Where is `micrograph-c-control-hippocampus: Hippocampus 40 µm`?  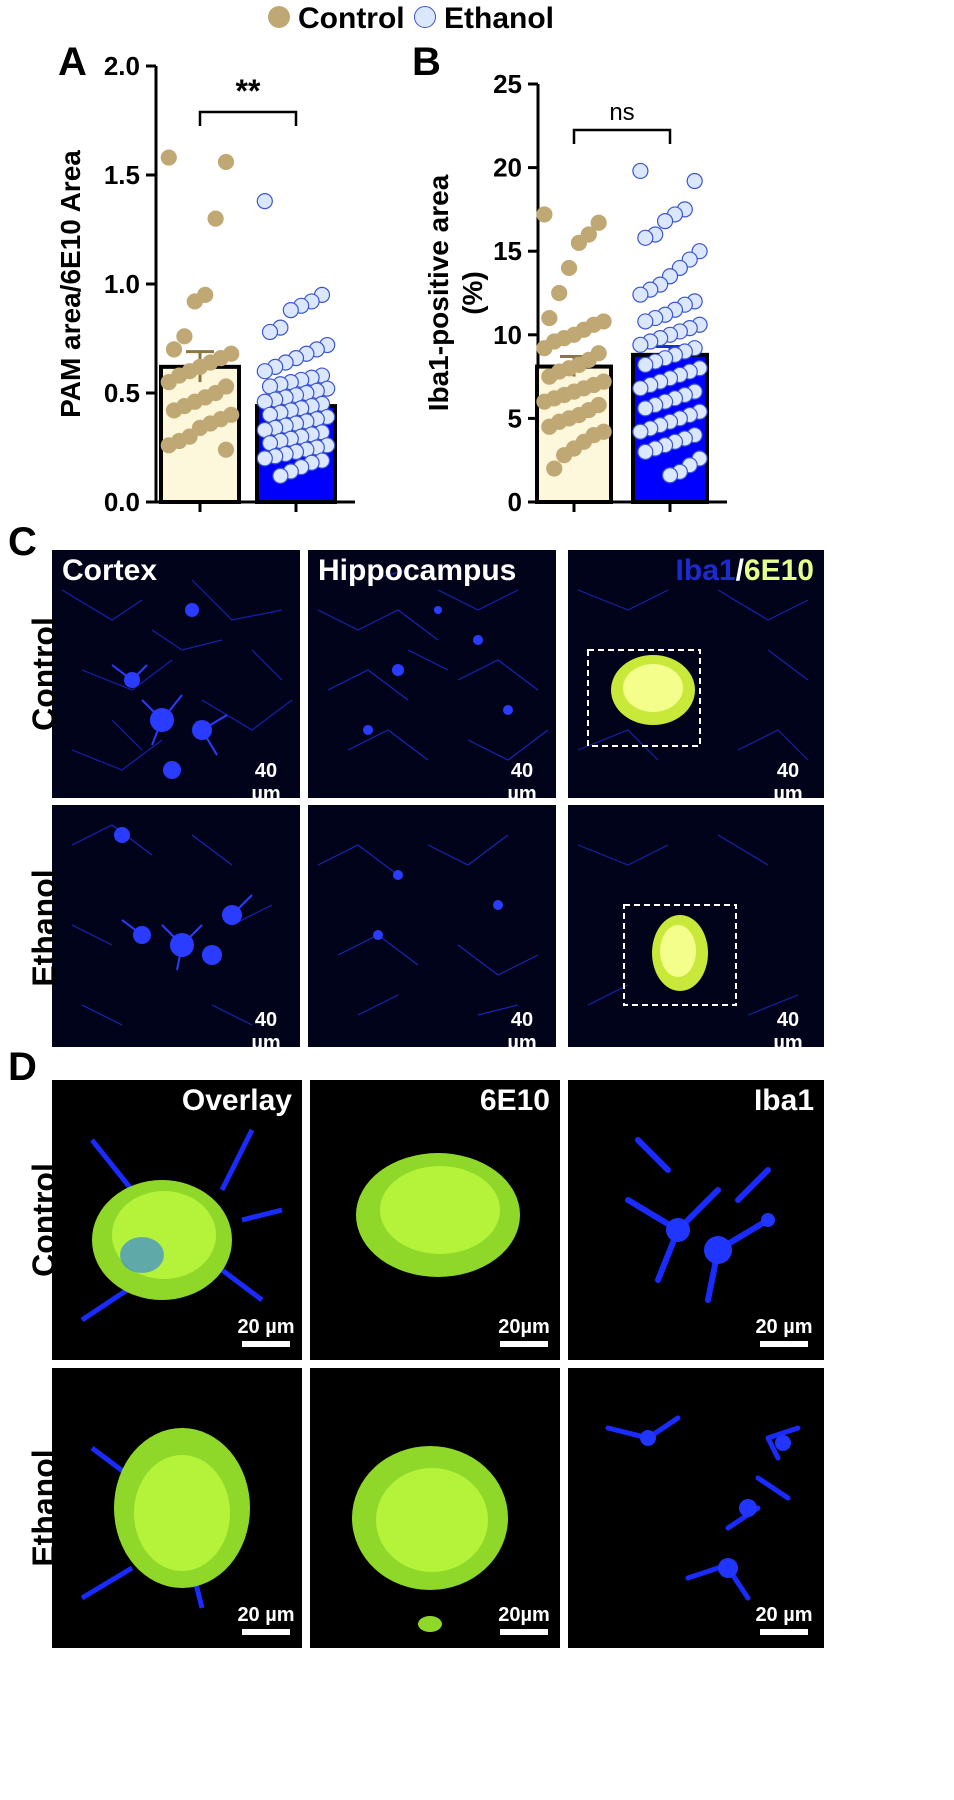 micrograph-c-control-hippocampus: Hippocampus 40 µm is located at coordinates (432, 674).